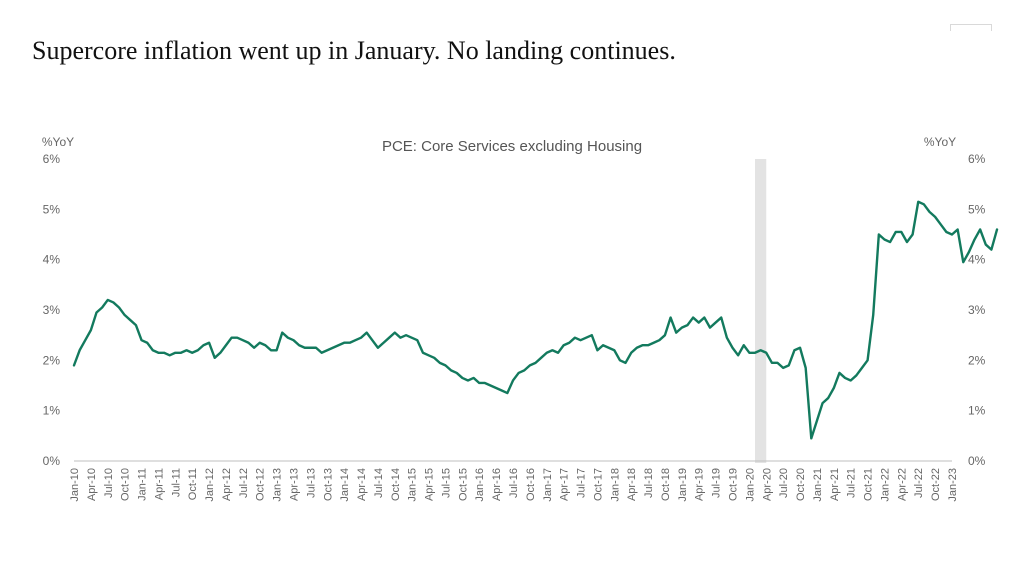  Describe the element at coordinates (977, 411) in the screenshot. I see `y-tick-label-right: 1%` at that location.